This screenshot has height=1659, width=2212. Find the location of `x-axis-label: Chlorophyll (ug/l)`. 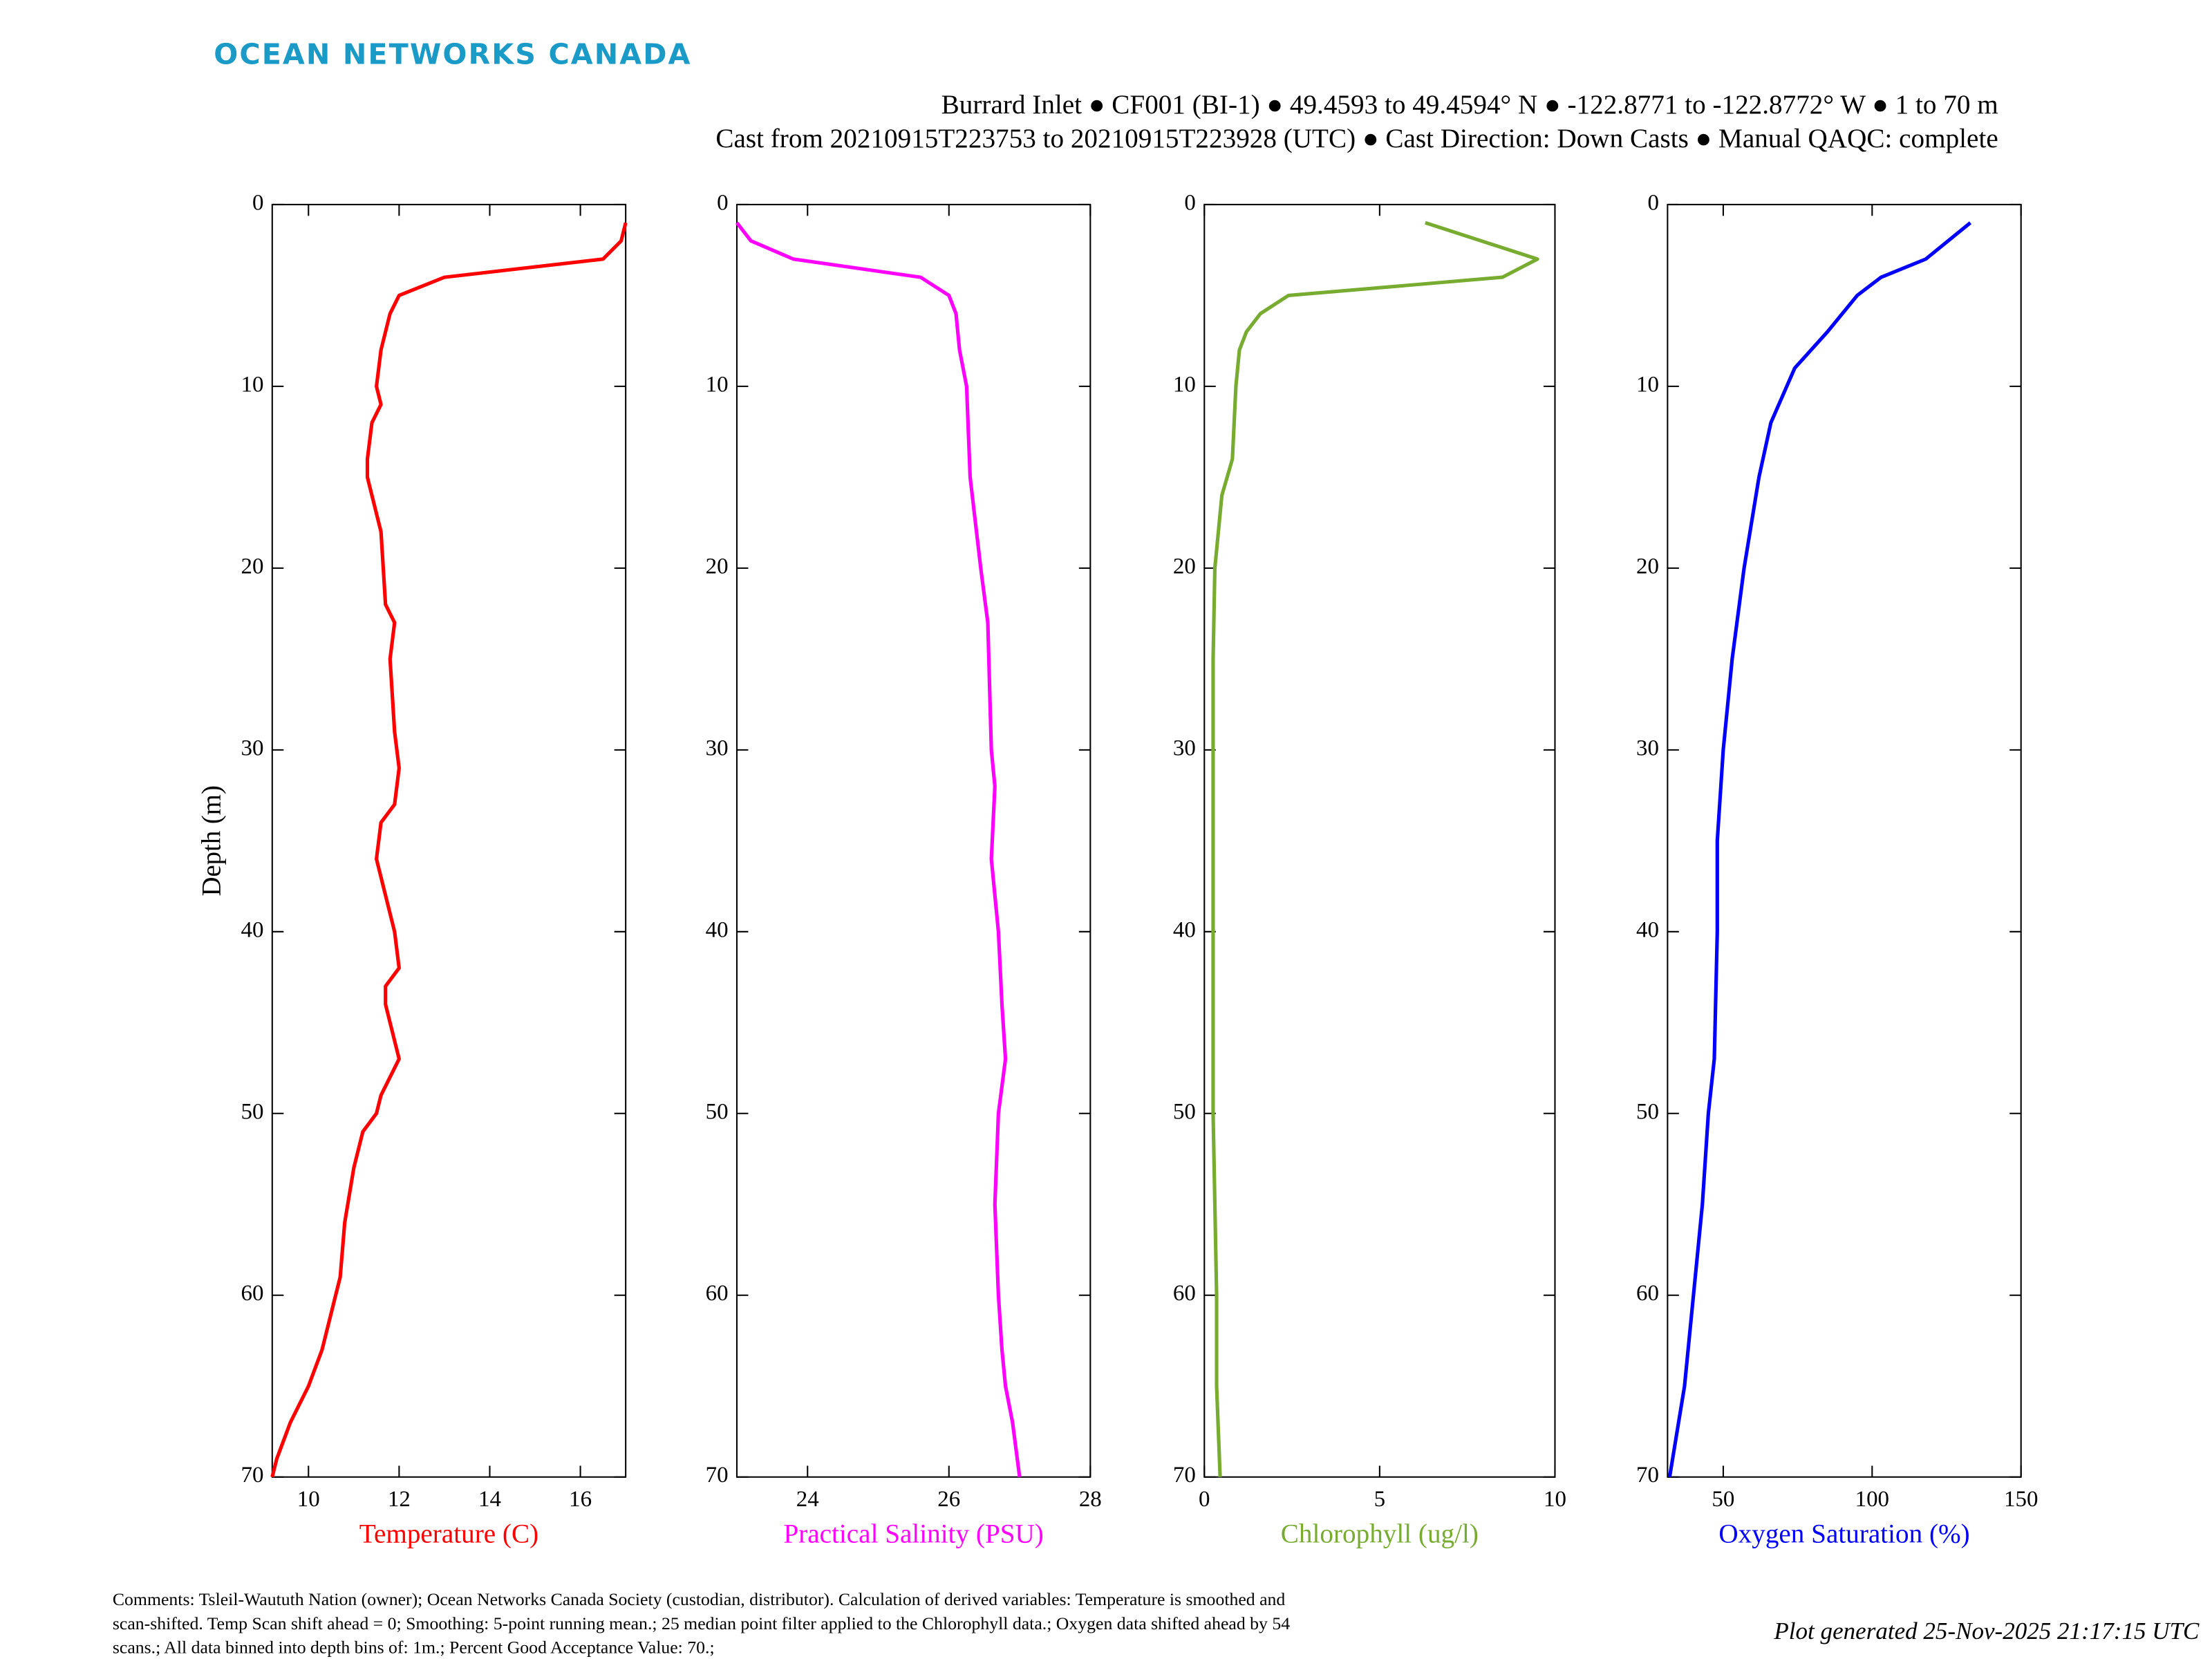

x-axis-label: Chlorophyll (ug/l) is located at coordinates (1380, 1534).